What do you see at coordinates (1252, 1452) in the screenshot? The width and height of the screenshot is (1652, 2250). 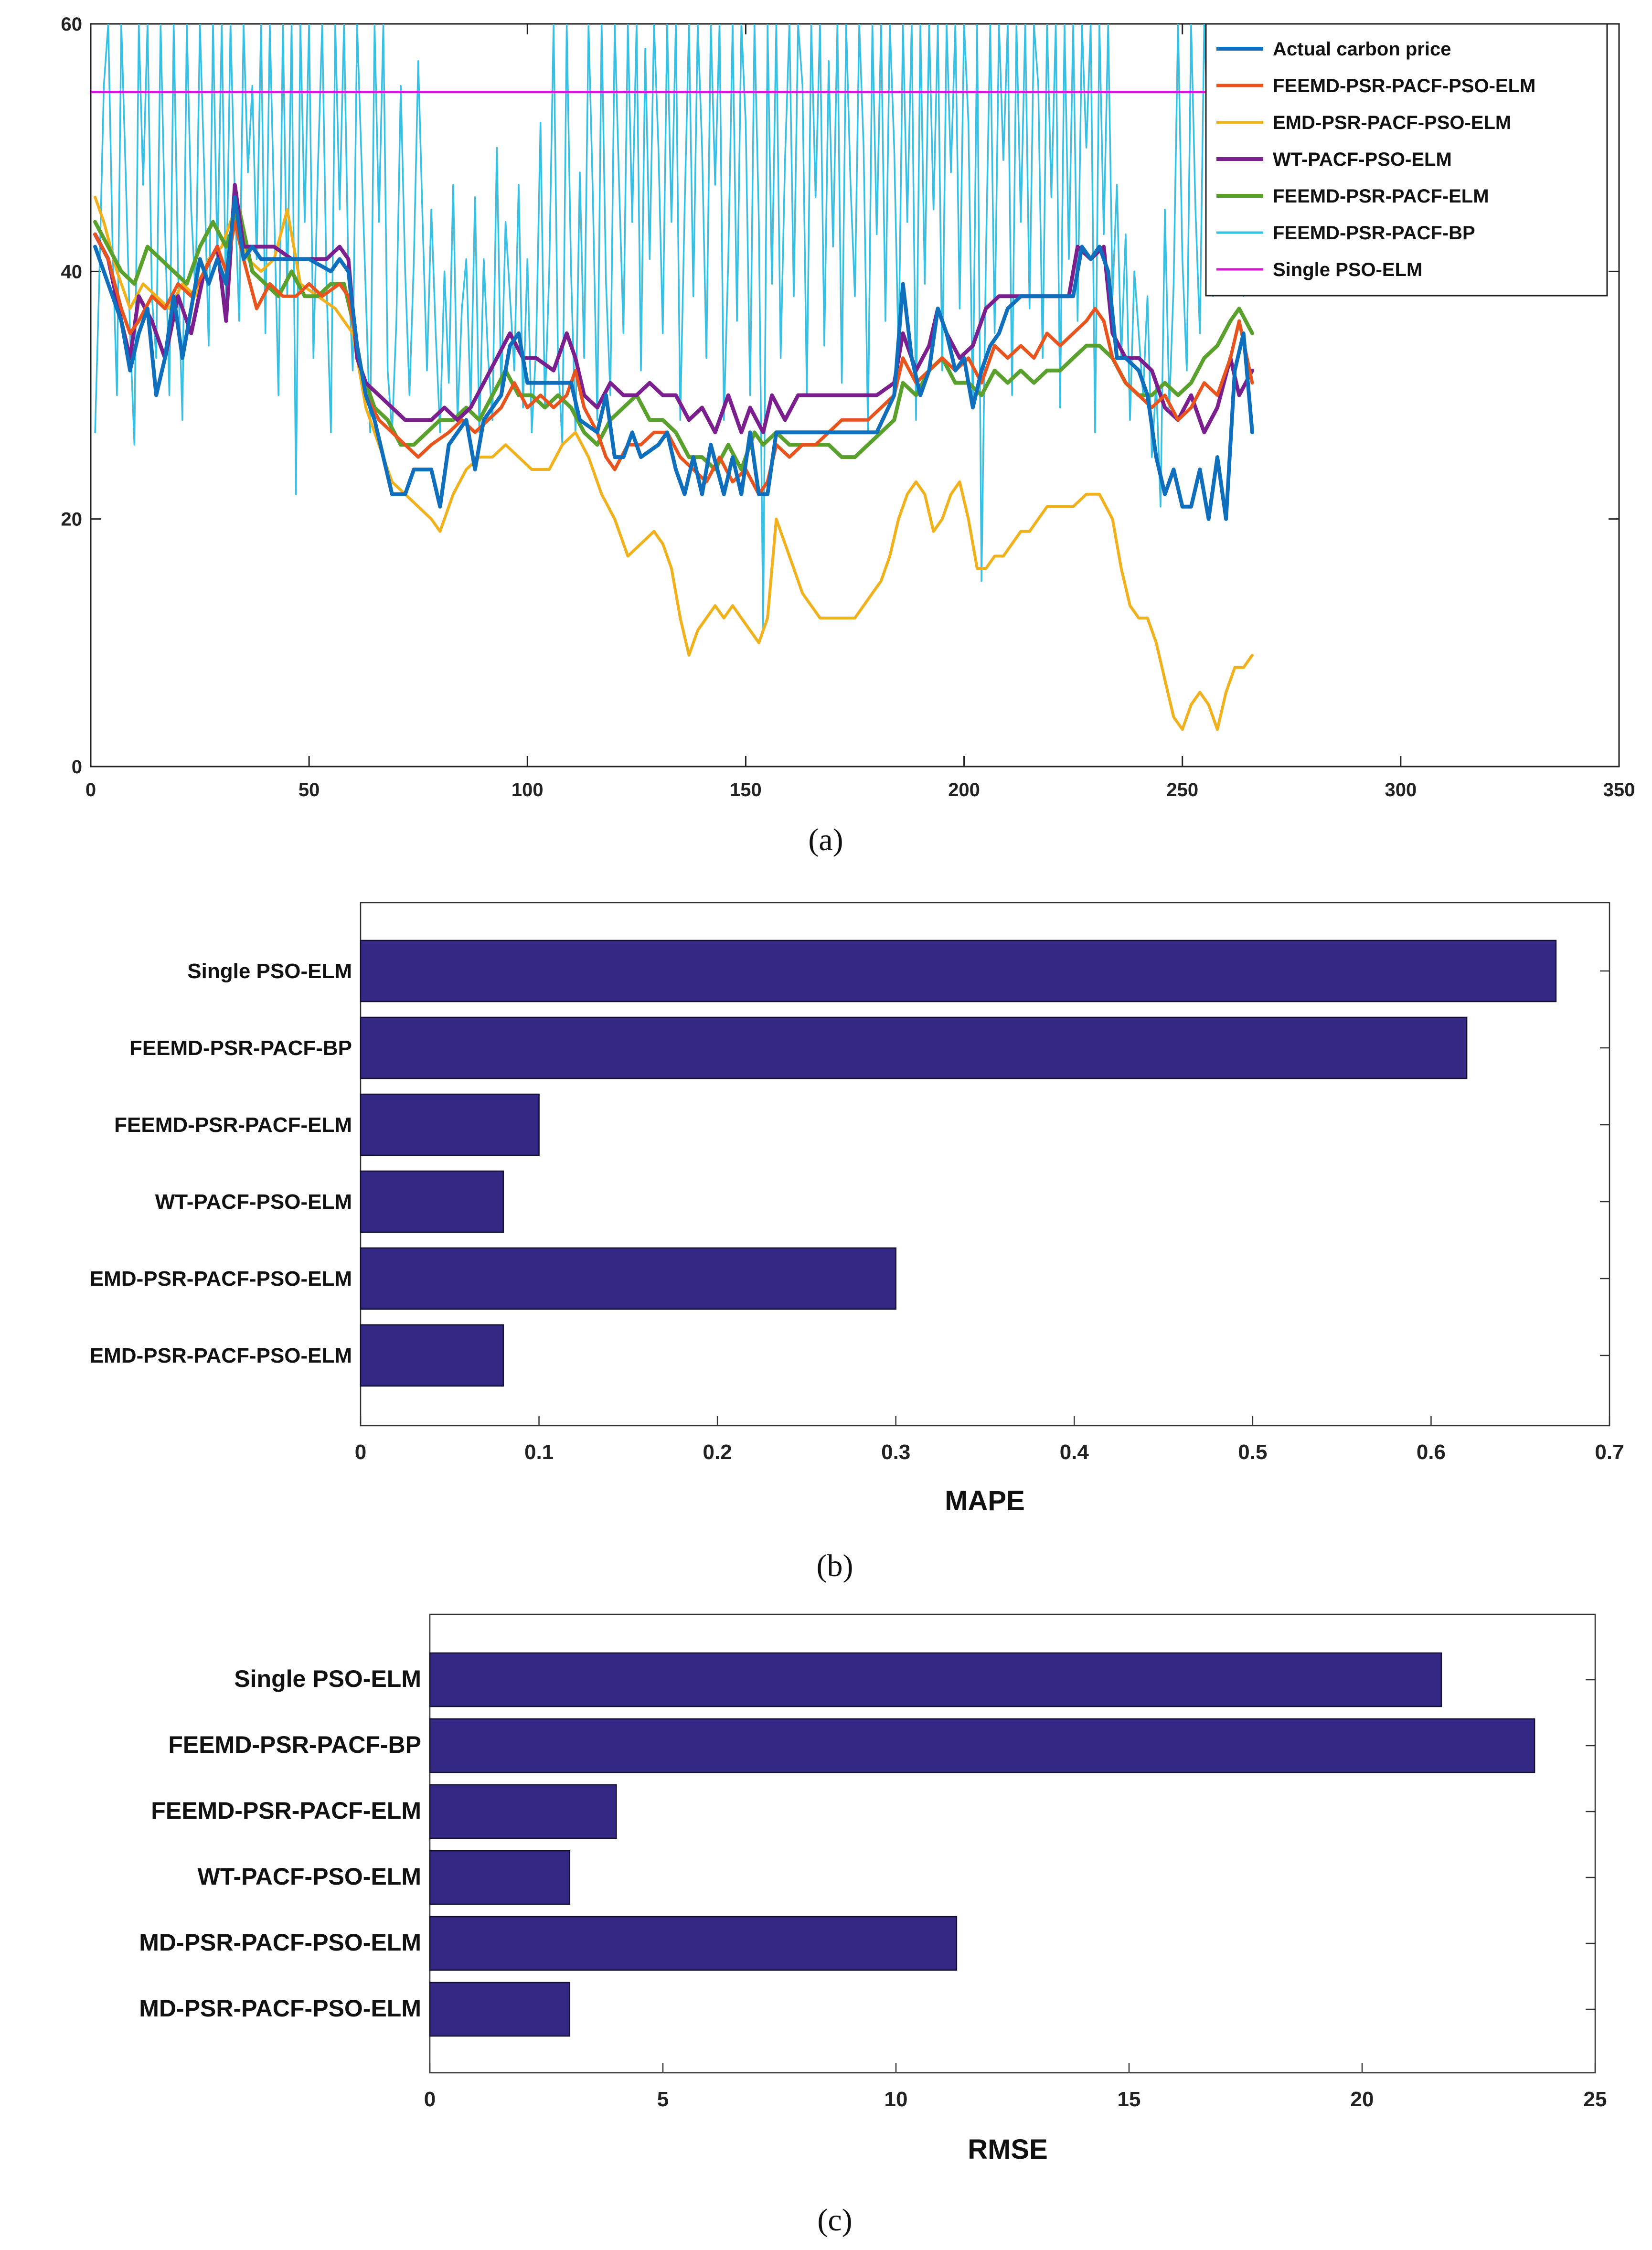 I see `x-tick-label: 0.5` at bounding box center [1252, 1452].